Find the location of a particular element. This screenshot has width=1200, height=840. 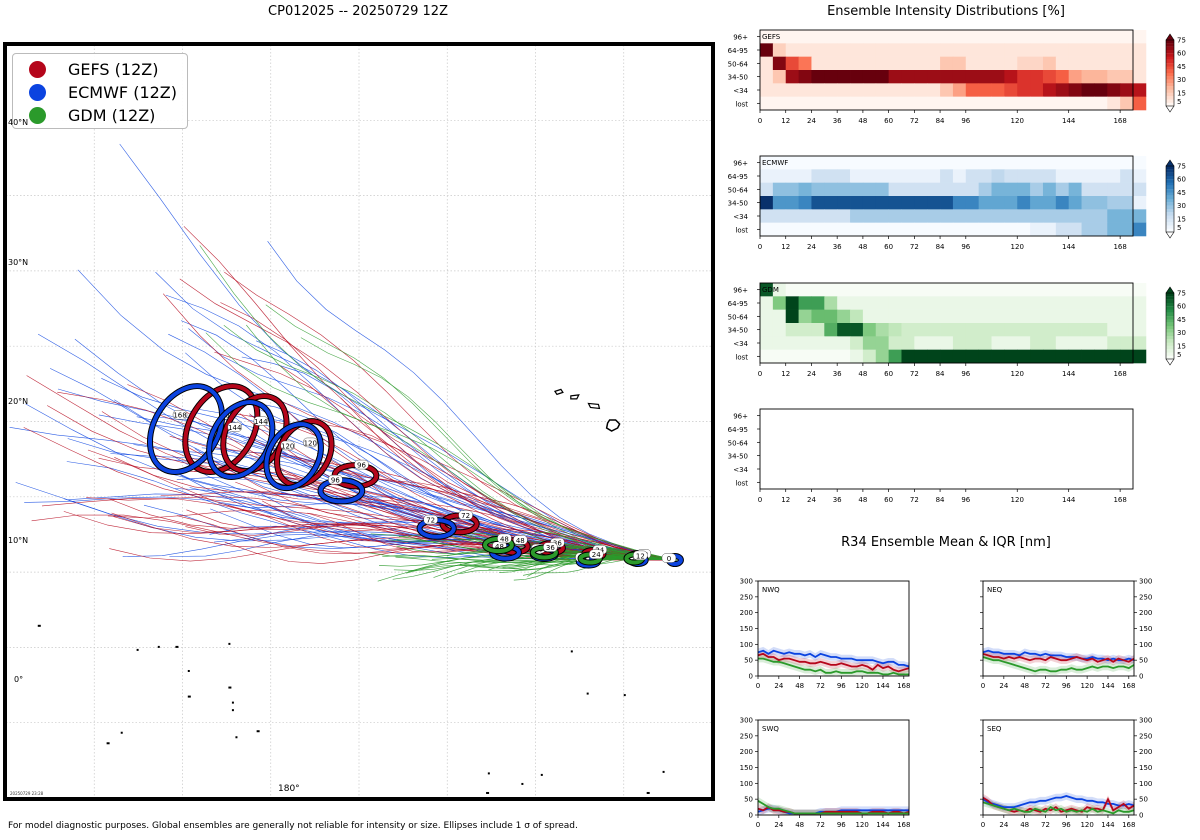

x-tick-label: 120 is located at coordinates (1017, 247).